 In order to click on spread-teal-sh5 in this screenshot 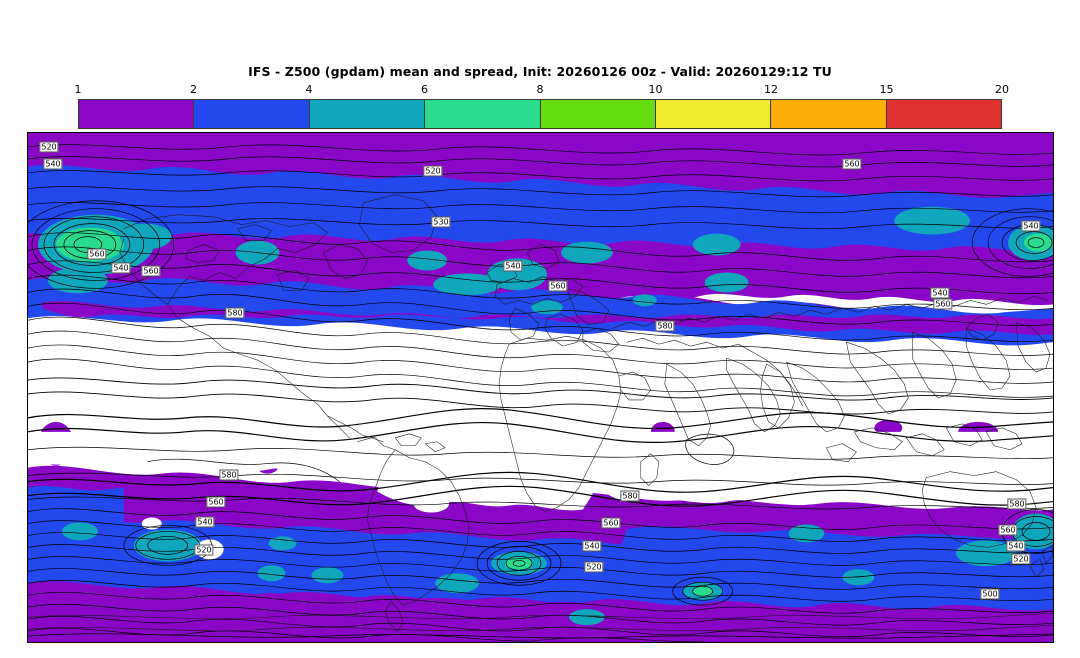, I will do `click(327, 575)`.